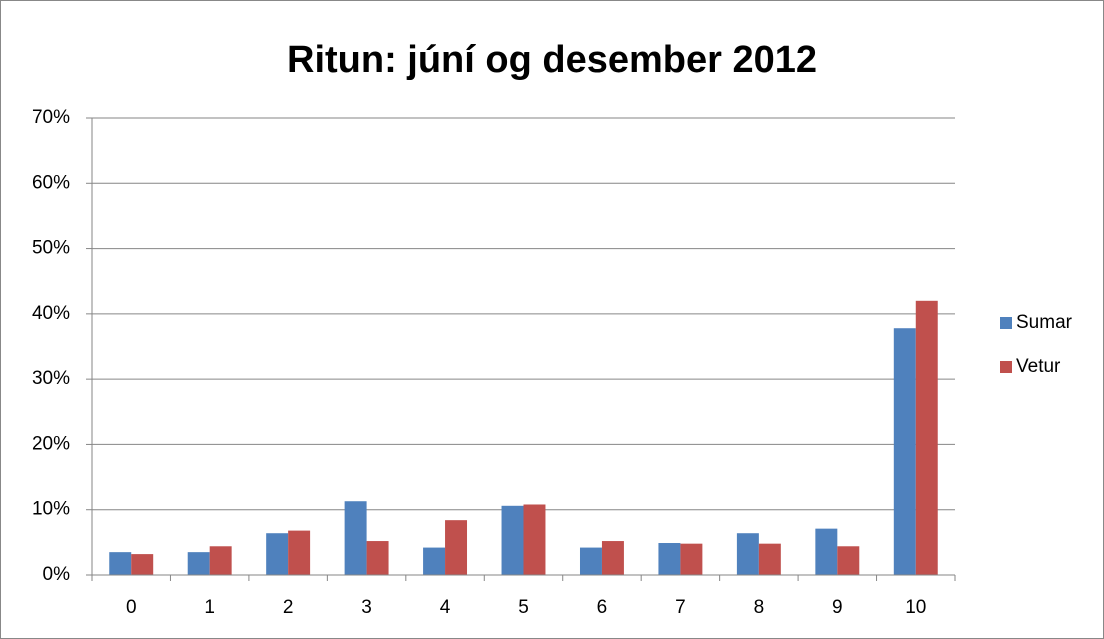  Describe the element at coordinates (759, 607) in the screenshot. I see `x-tick-label: 8` at that location.